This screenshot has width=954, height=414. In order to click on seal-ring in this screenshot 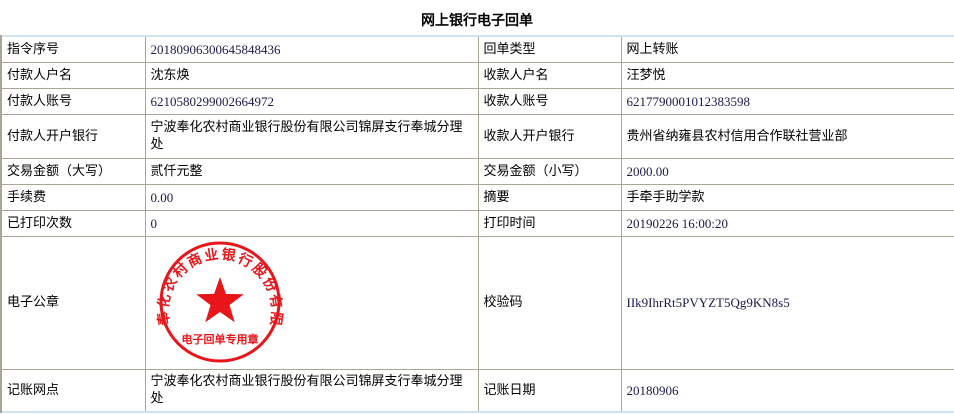, I will do `click(219, 301)`.